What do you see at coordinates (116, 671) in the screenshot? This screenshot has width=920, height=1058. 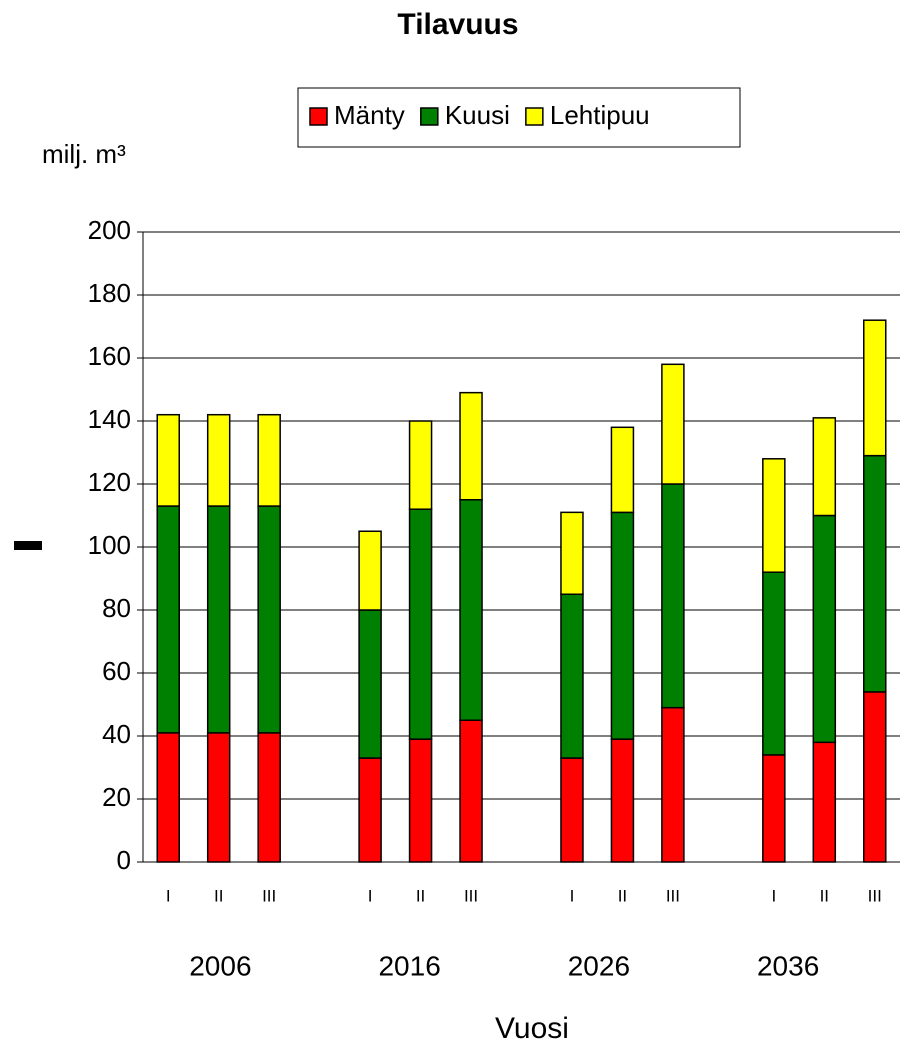 I see `y-tick-label: 60` at bounding box center [116, 671].